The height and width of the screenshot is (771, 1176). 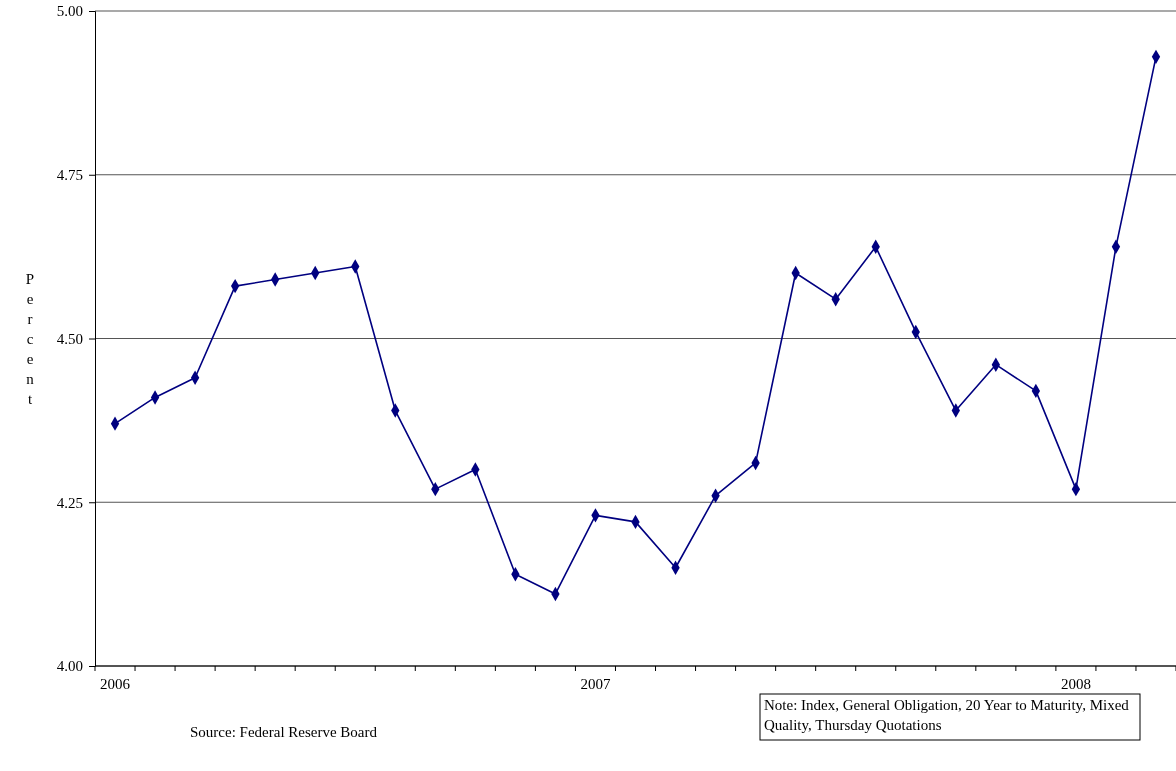 What do you see at coordinates (69, 502) in the screenshot?
I see `y-tick-label: 4.25` at bounding box center [69, 502].